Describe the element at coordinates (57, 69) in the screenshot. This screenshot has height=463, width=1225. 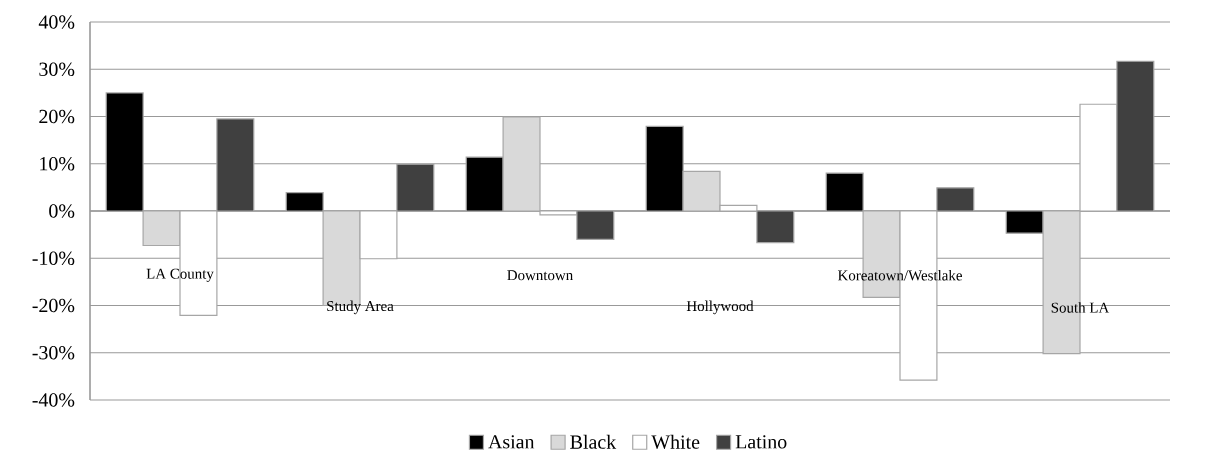
I see `y-tick-label: 30%` at that location.